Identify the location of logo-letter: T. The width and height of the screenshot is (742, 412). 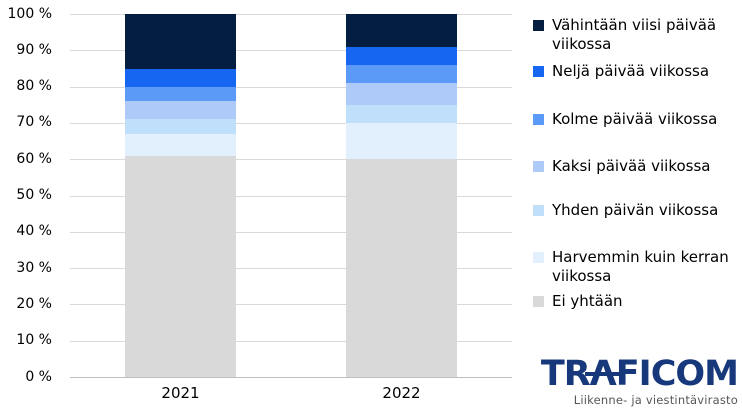
(552, 374).